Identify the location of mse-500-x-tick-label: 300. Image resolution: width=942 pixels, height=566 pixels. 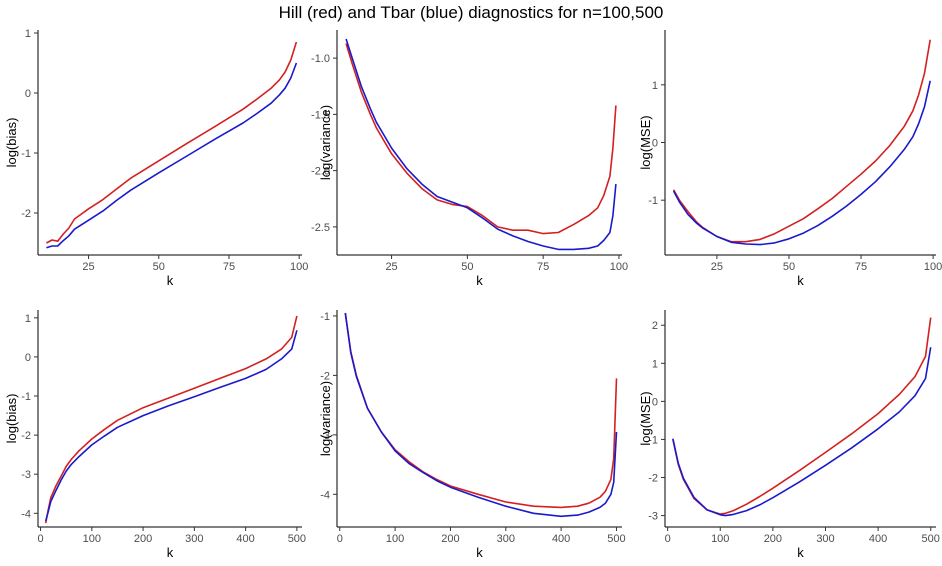
(825, 539).